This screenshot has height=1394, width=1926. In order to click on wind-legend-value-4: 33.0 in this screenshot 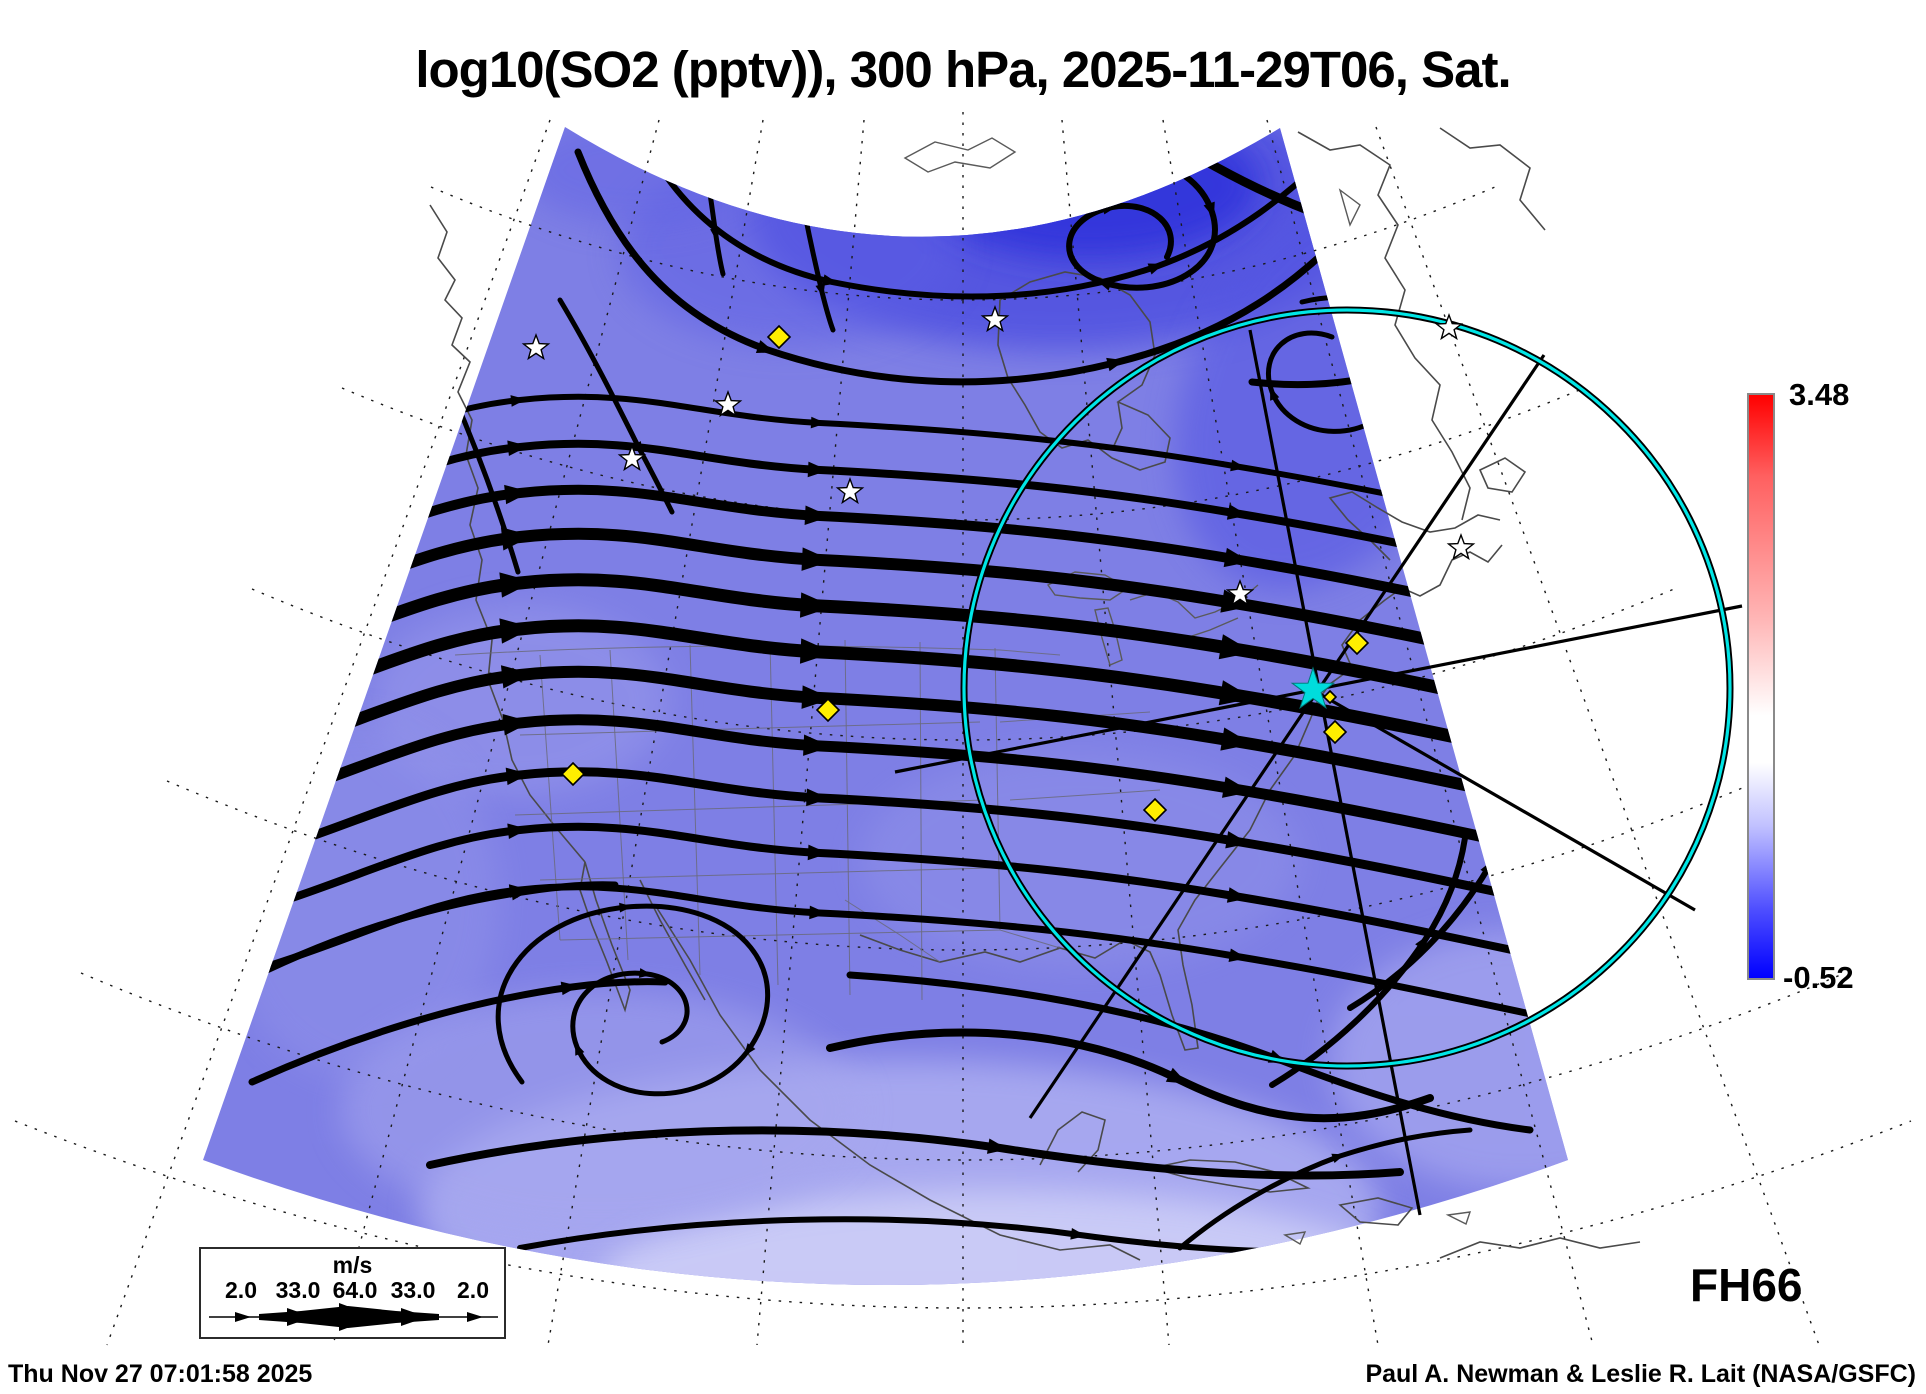, I will do `click(413, 1290)`.